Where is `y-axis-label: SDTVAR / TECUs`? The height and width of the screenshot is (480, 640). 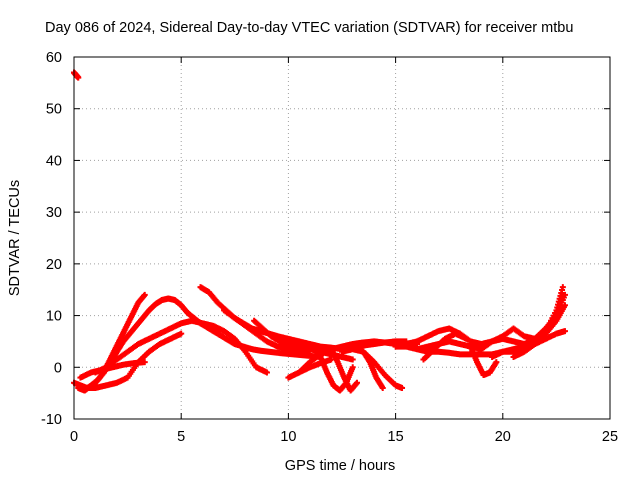 y-axis-label: SDTVAR / TECUs is located at coordinates (15, 238).